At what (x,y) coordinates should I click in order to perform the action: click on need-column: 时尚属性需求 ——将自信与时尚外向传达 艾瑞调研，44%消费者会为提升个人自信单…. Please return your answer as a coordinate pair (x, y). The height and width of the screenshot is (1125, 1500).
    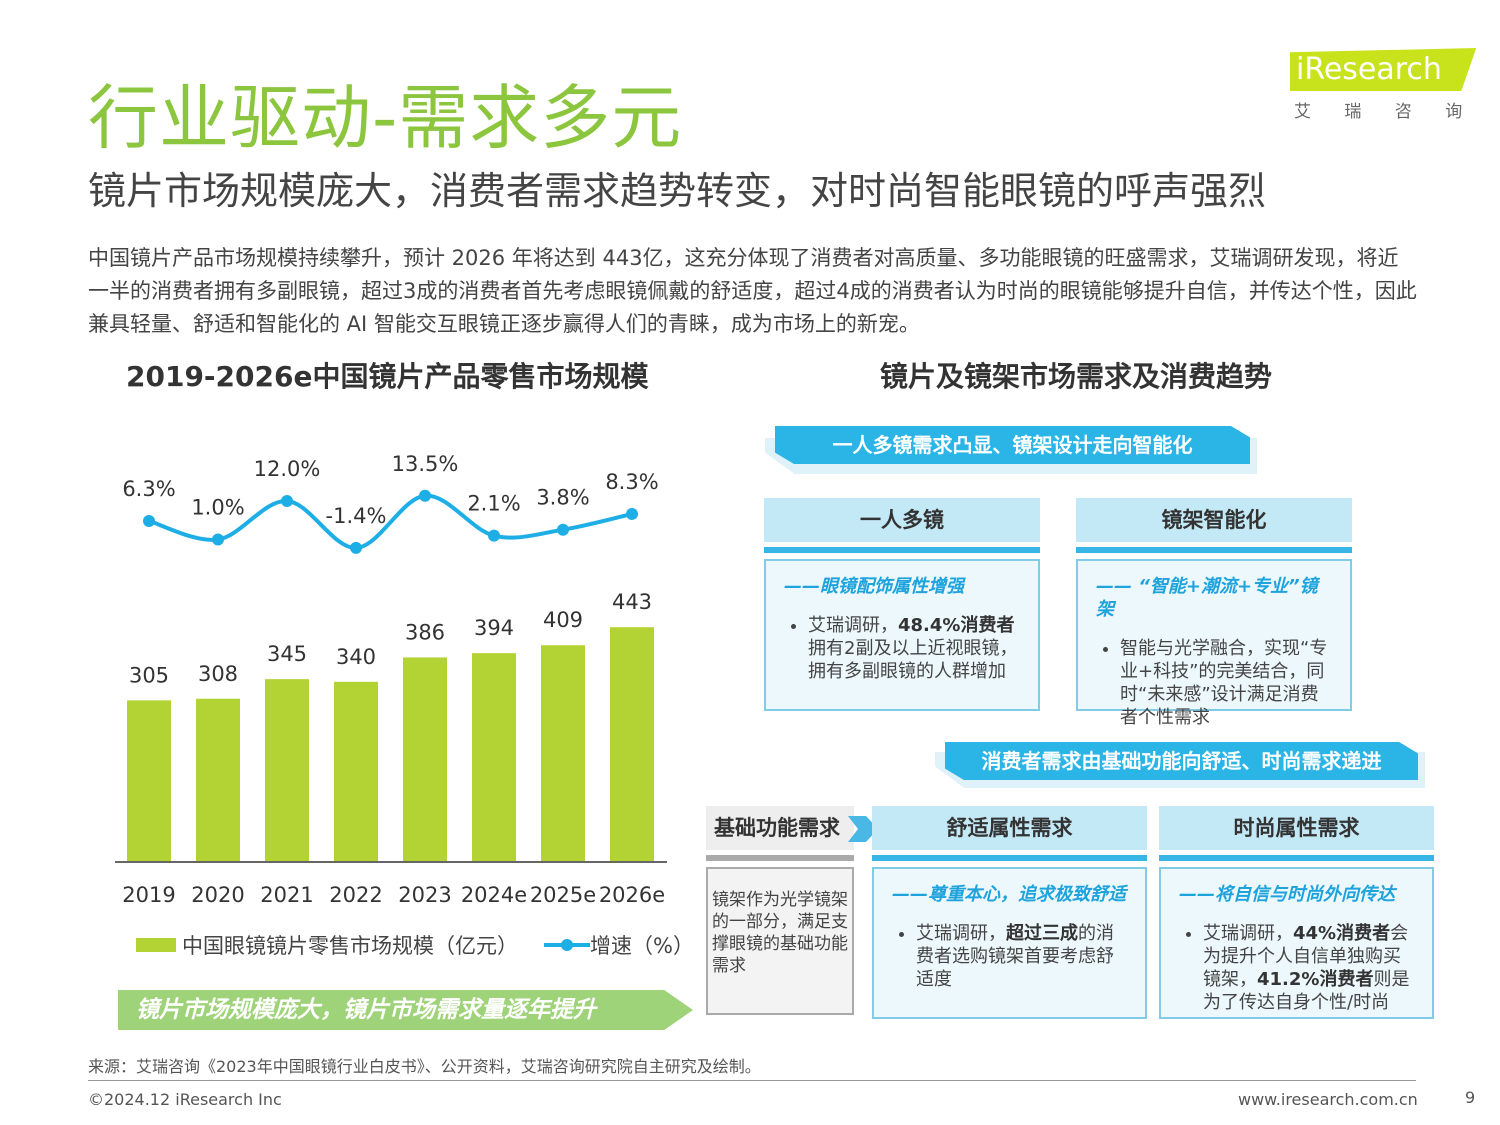
    Looking at the image, I should click on (1296, 912).